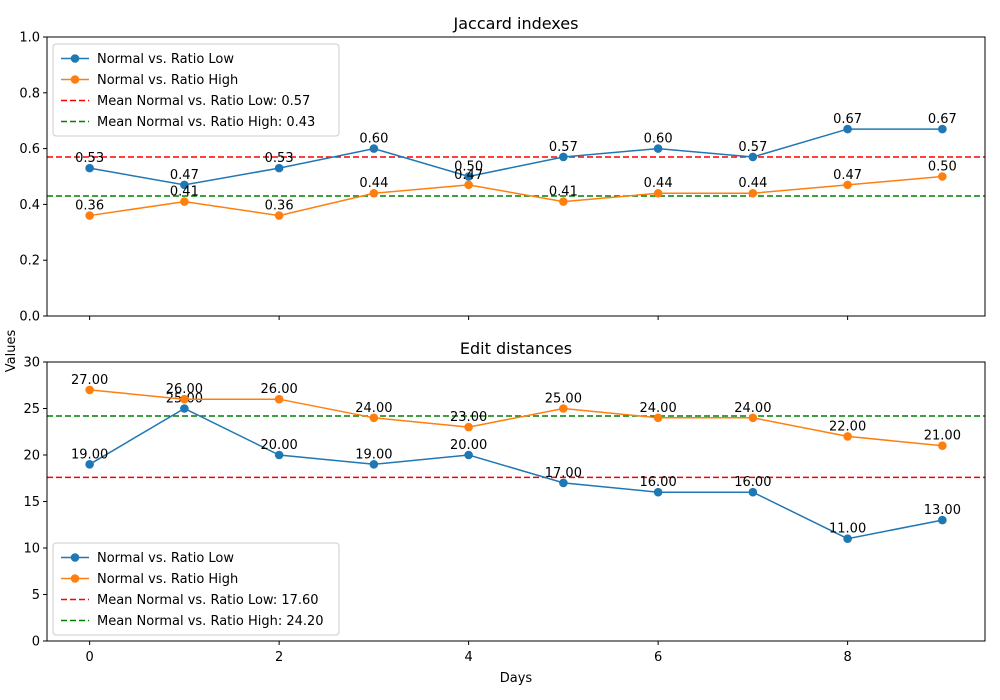  Describe the element at coordinates (165, 558) in the screenshot. I see `legend-label: Normal vs. Ratio Low` at that location.